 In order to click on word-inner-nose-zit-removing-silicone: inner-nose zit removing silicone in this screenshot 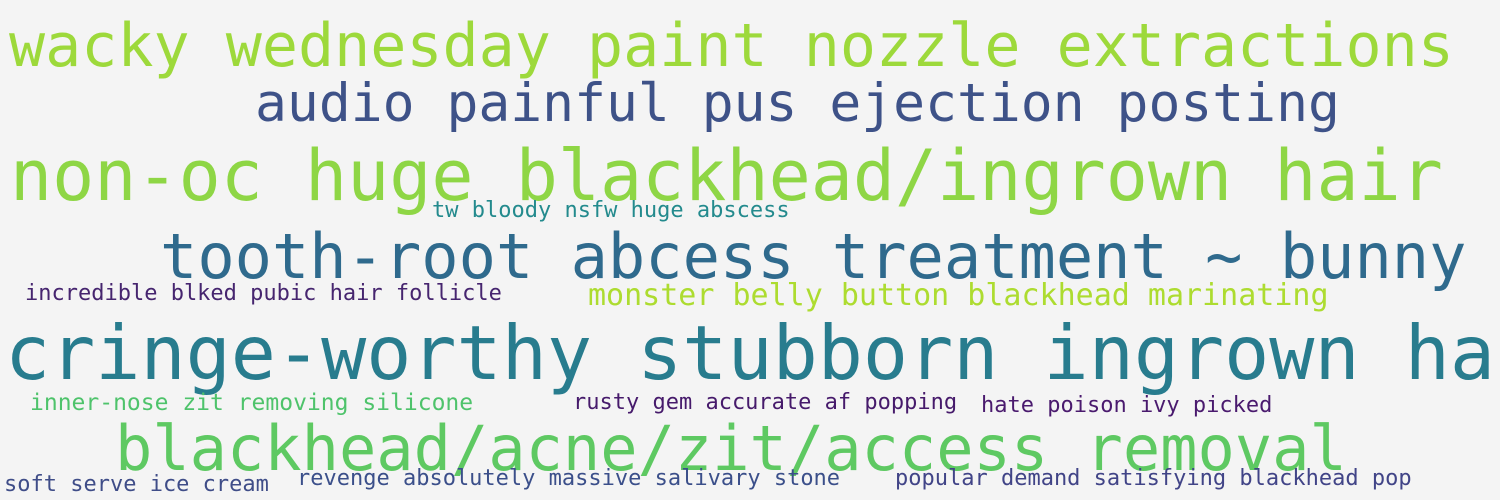, I will do `click(252, 403)`.